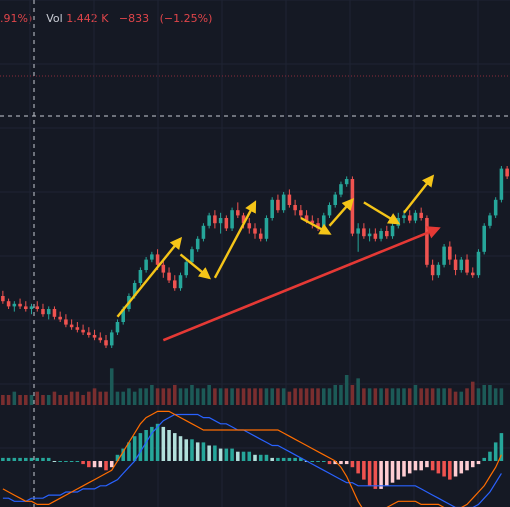 The image size is (510, 507). I want to click on volume-change: −833, so click(134, 18).